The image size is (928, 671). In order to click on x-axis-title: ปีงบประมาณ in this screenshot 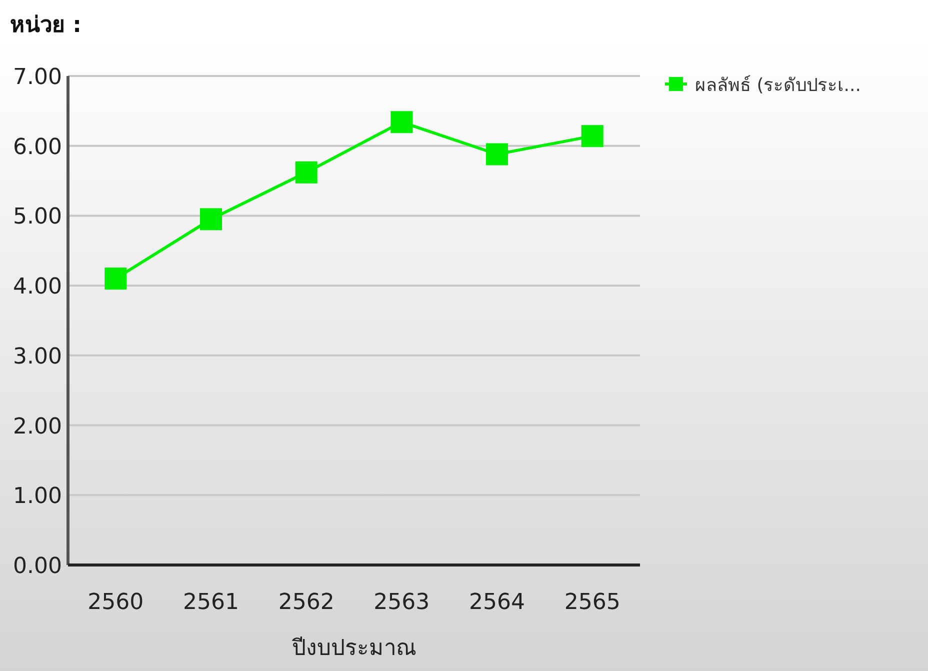, I will do `click(353, 648)`.